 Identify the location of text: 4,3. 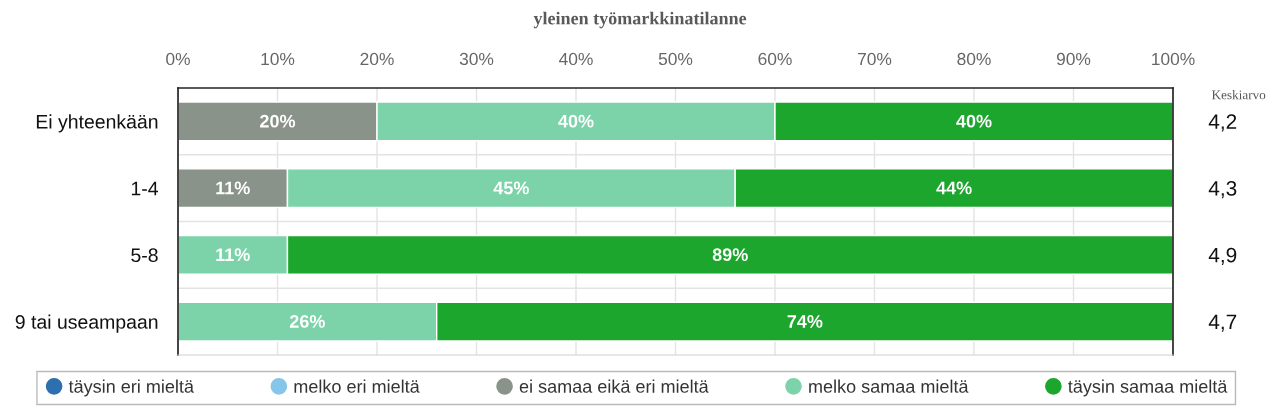
(1222, 189).